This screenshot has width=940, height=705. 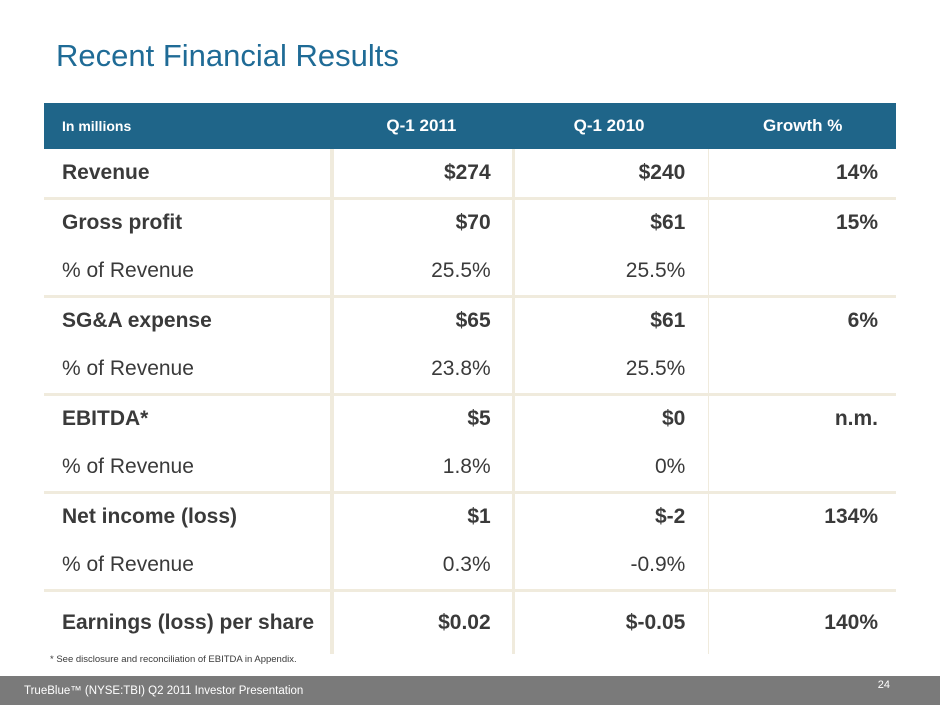 I want to click on table-group-ebitda: EBITDA* $5 $0 n.m. % of Revenue 1.8% 0%, so click(x=470, y=444).